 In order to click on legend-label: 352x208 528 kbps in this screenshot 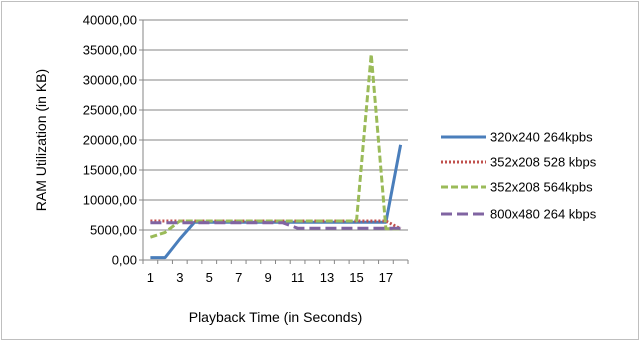, I will do `click(543, 162)`.